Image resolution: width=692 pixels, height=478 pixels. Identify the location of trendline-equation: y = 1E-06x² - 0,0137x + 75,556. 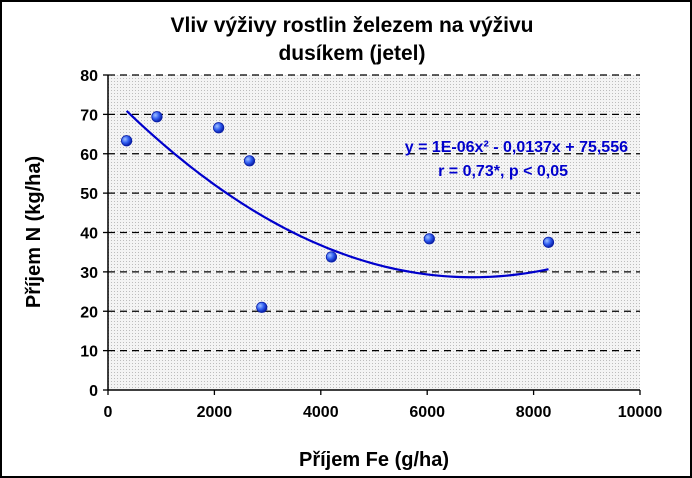
(516, 147).